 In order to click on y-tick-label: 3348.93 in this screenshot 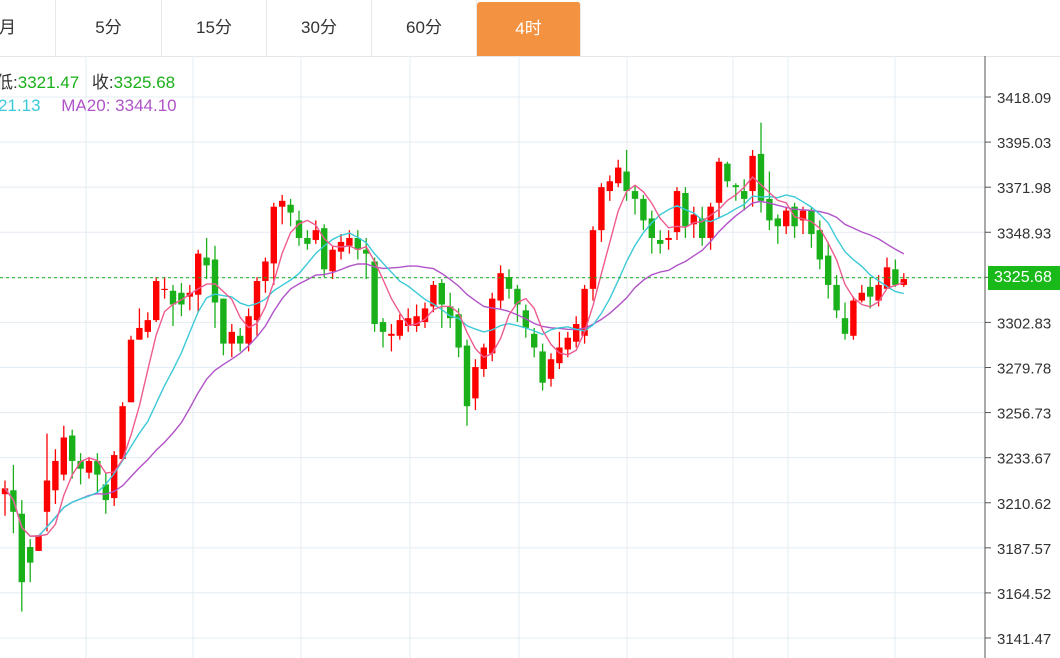, I will do `click(1024, 233)`.